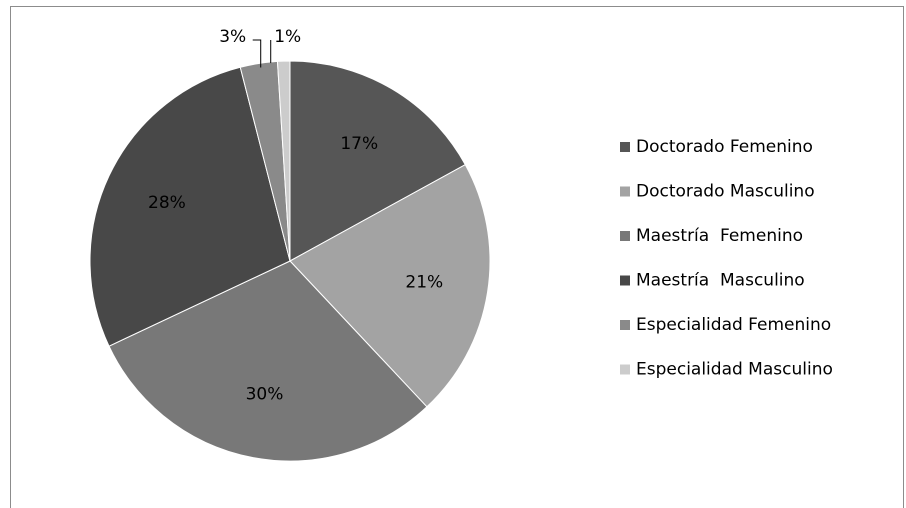  I want to click on data-label: 21%, so click(424, 282).